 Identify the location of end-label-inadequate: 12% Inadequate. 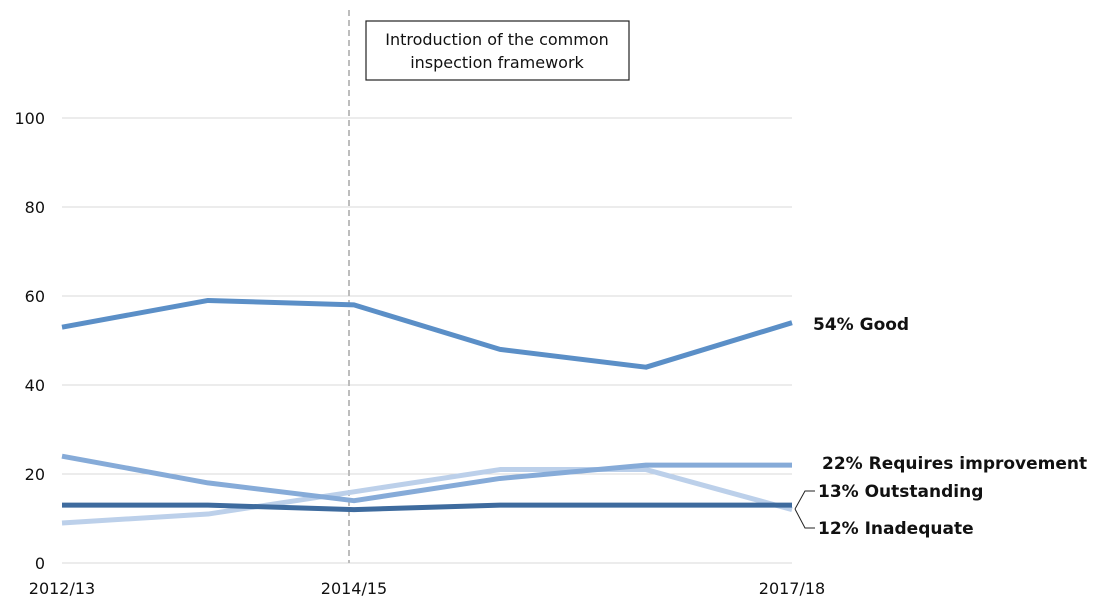
(896, 529).